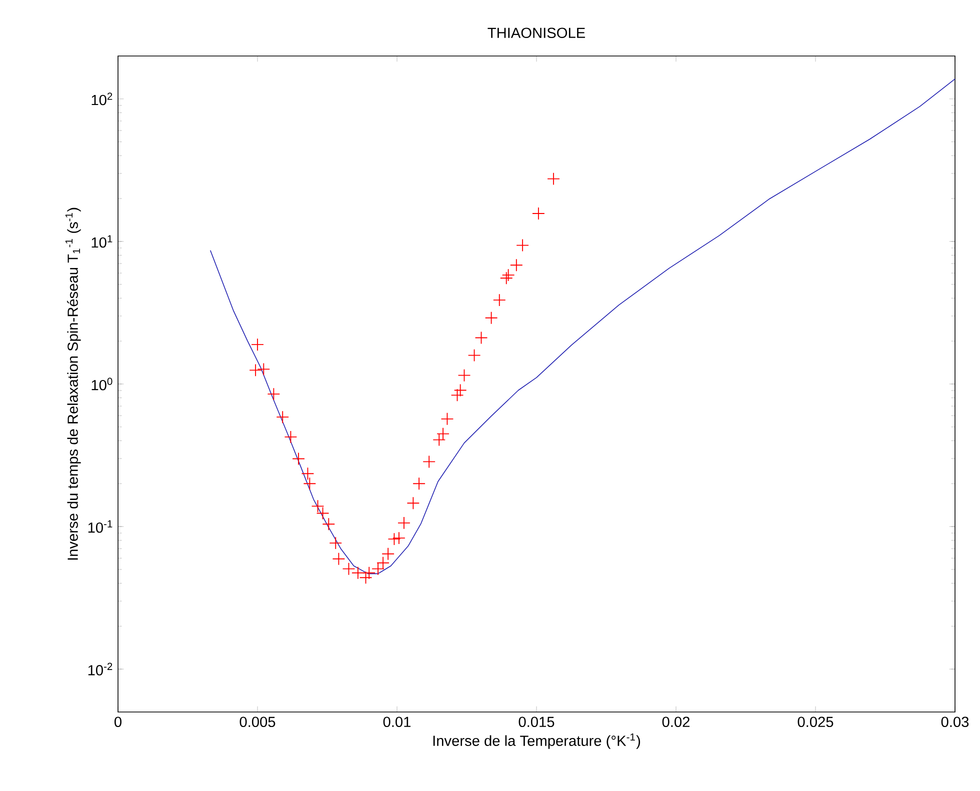  I want to click on x-tick-label: 0.015, so click(536, 722).